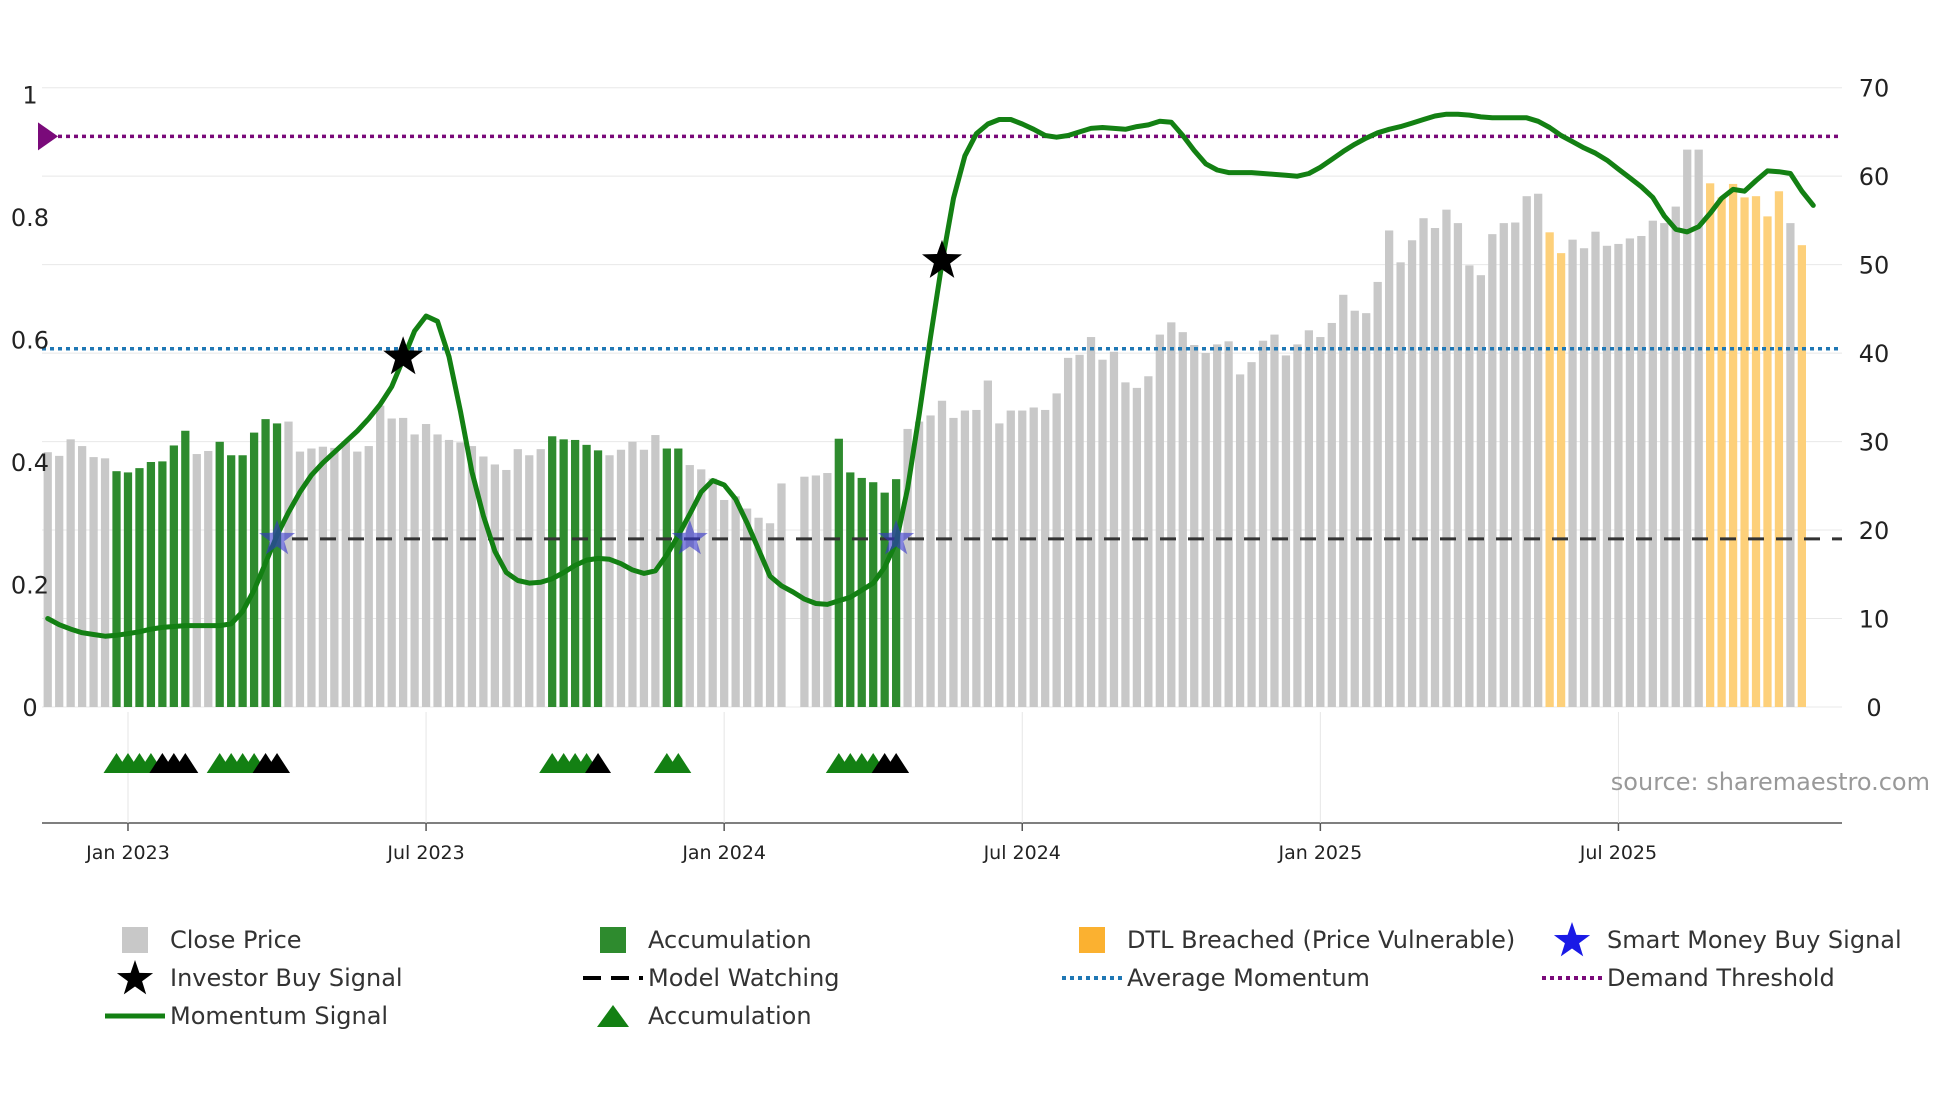 The height and width of the screenshot is (1102, 1960). Describe the element at coordinates (1874, 266) in the screenshot. I see `right-axis-tick: 50` at that location.